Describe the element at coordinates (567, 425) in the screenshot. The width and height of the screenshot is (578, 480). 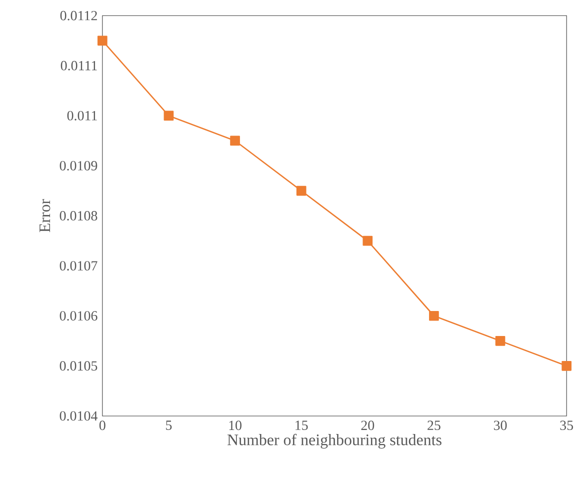
I see `x-tick-label: 35` at that location.